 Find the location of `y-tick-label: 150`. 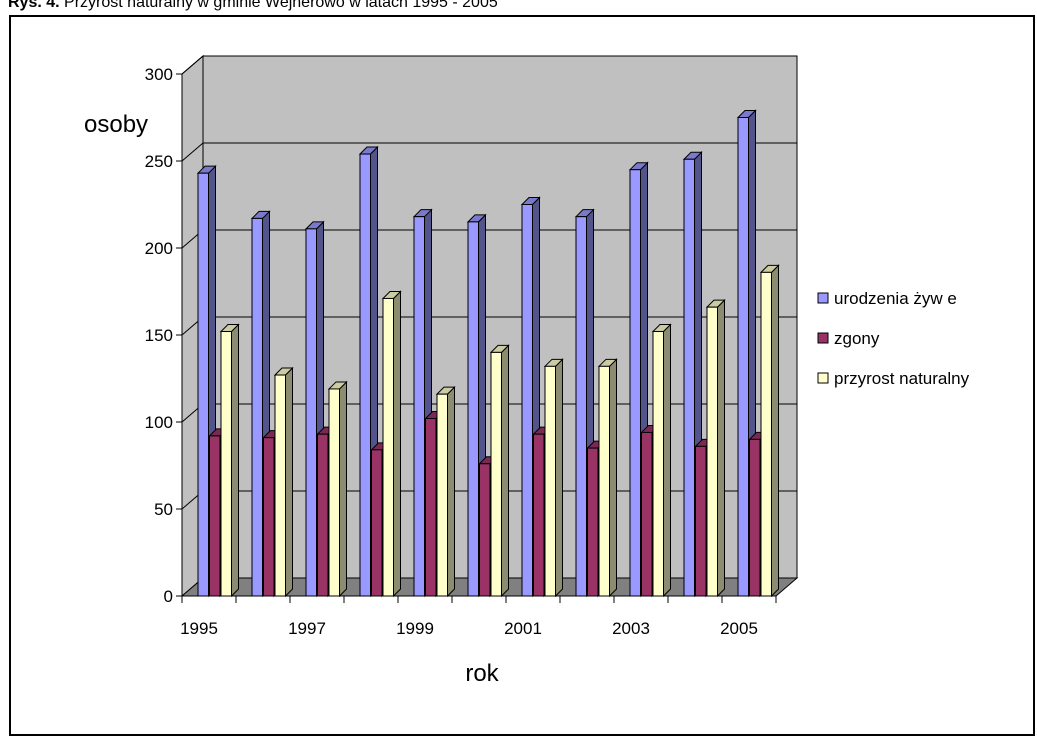

y-tick-label: 150 is located at coordinates (159, 335).